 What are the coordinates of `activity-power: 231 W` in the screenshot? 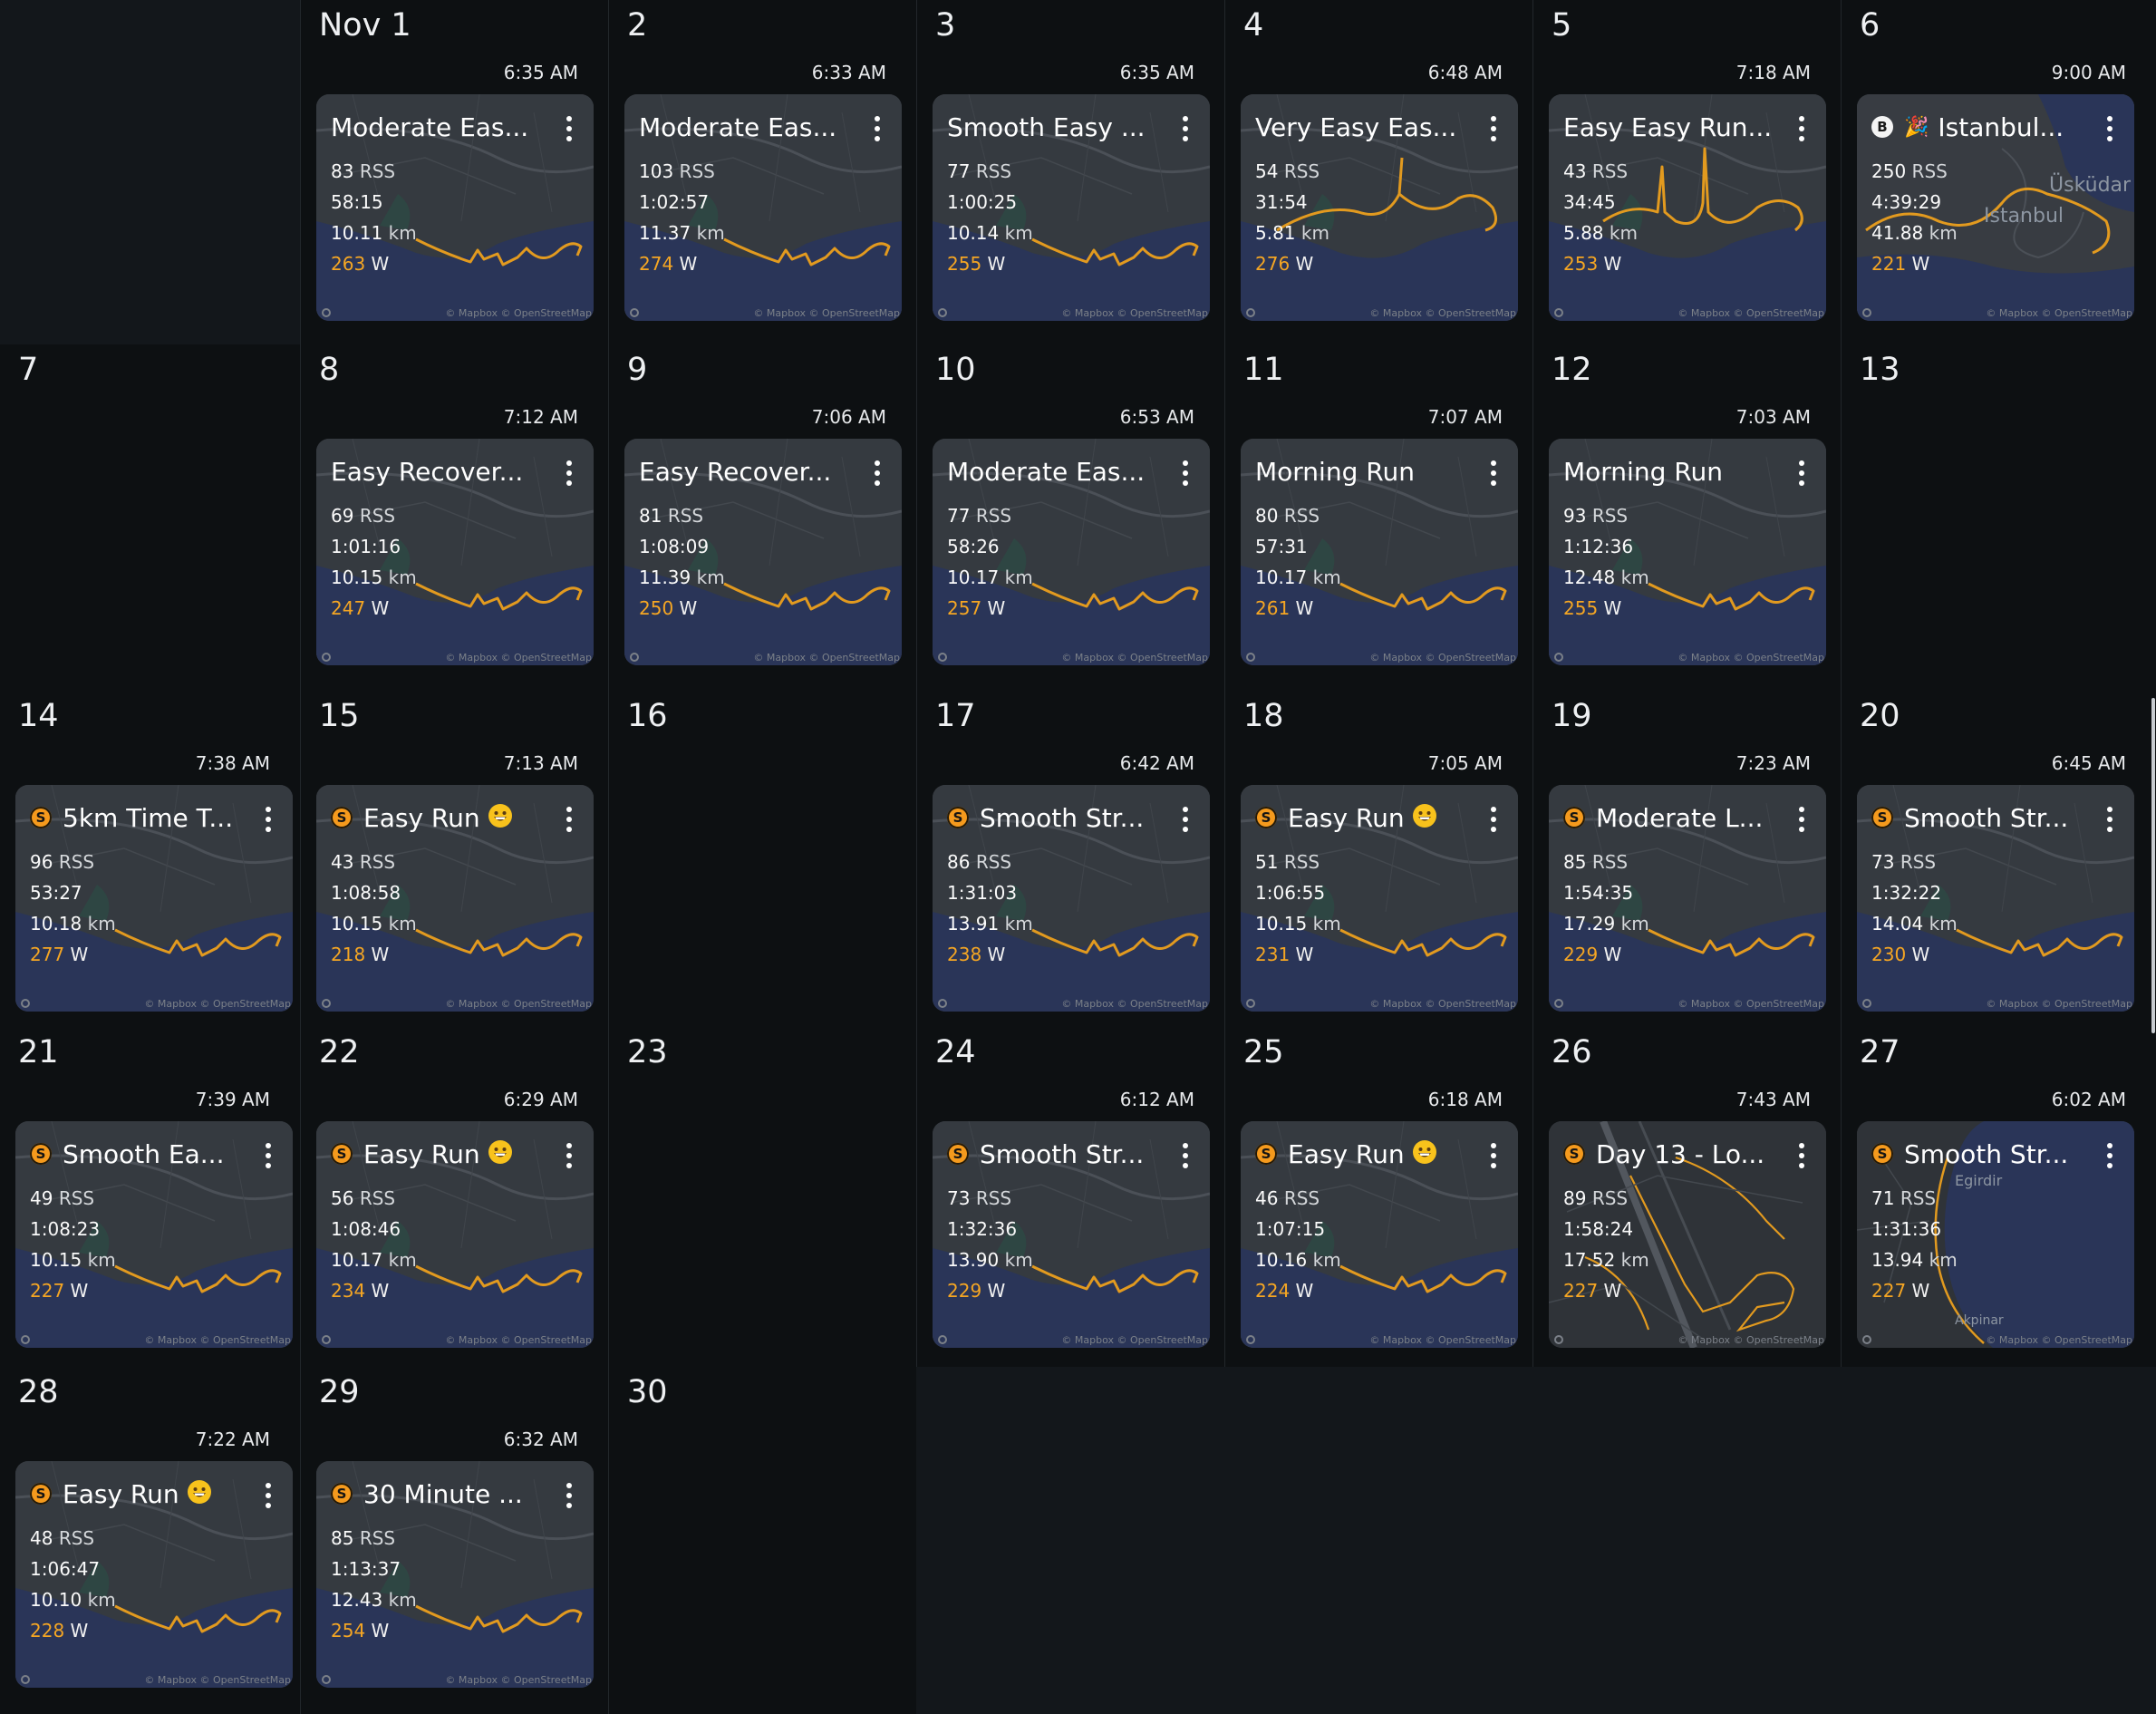 It's located at (1298, 954).